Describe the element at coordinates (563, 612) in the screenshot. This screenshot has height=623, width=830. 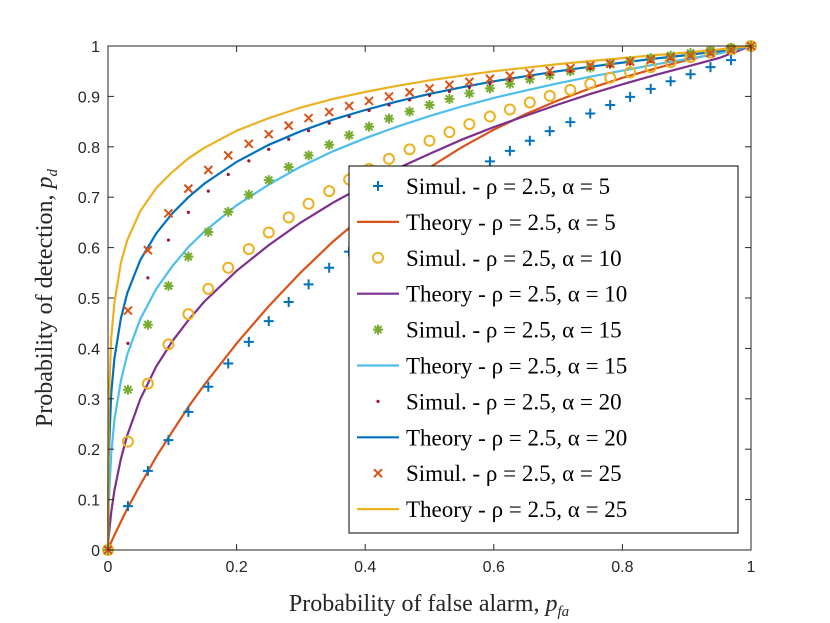
I see `x-axis-label-sub: fa` at that location.